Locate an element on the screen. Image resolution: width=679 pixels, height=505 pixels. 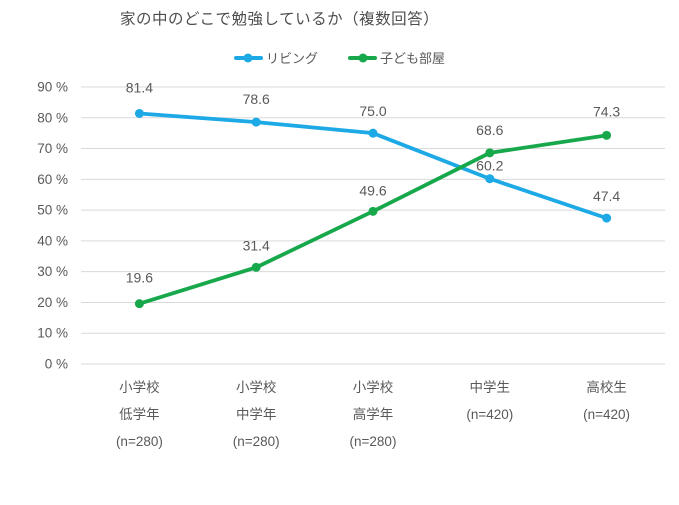
y-axis-tick-label: 0 % is located at coordinates (56, 364).